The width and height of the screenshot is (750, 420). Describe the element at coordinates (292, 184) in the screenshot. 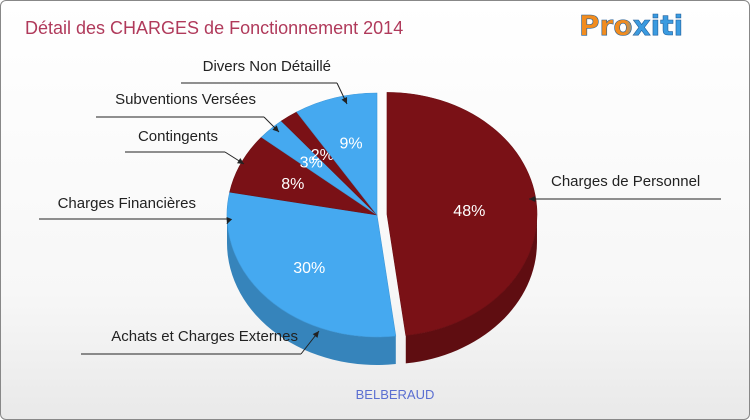

I see `slice-percent-2: 8%` at that location.